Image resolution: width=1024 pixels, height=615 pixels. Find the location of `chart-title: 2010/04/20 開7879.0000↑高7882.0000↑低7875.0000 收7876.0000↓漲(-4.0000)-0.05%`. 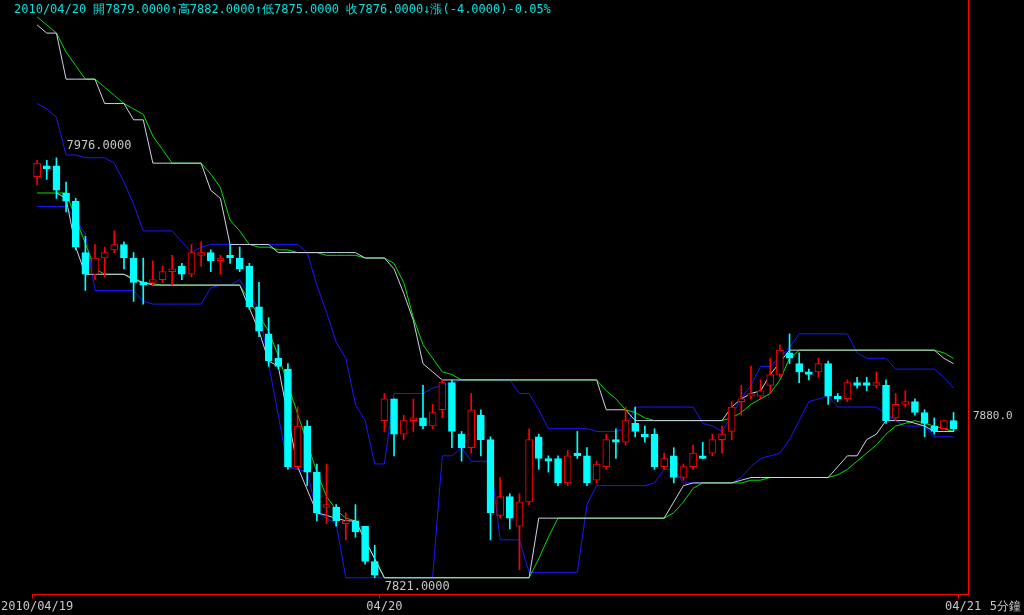

chart-title: 2010/04/20 開7879.0000↑高7882.0000↑低7875.0000 收7876.0000↓漲(-4.0000)-0.05% is located at coordinates (282, 9).